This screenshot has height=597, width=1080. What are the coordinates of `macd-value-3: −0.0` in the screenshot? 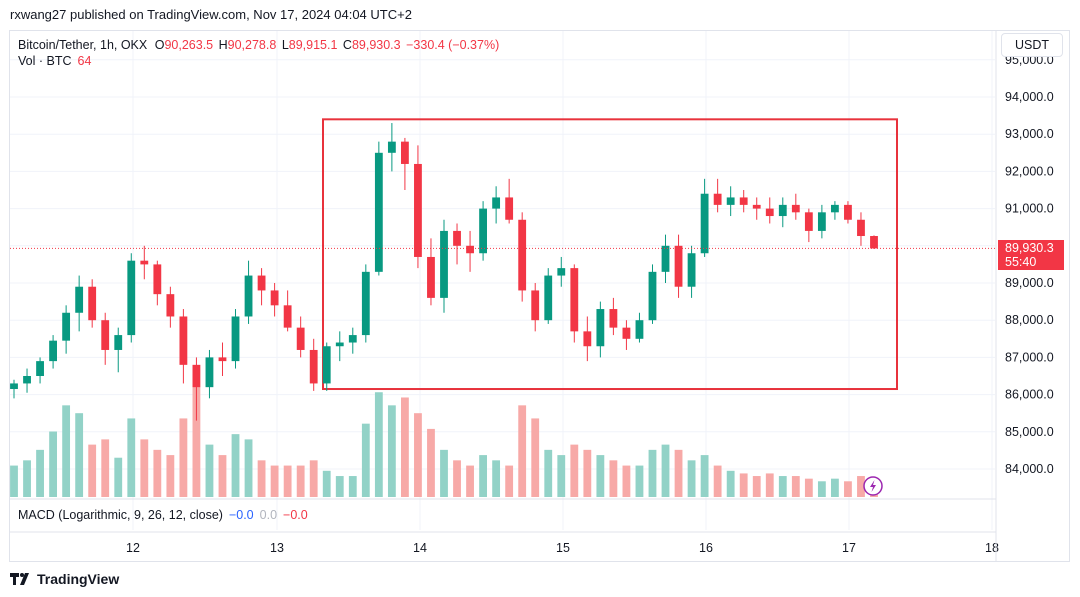 It's located at (295, 515).